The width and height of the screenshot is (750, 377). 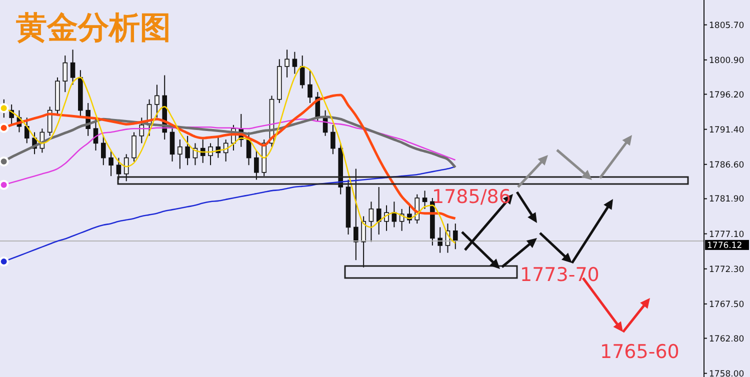 What do you see at coordinates (726, 61) in the screenshot?
I see `y-tick-label: 1800.90` at bounding box center [726, 61].